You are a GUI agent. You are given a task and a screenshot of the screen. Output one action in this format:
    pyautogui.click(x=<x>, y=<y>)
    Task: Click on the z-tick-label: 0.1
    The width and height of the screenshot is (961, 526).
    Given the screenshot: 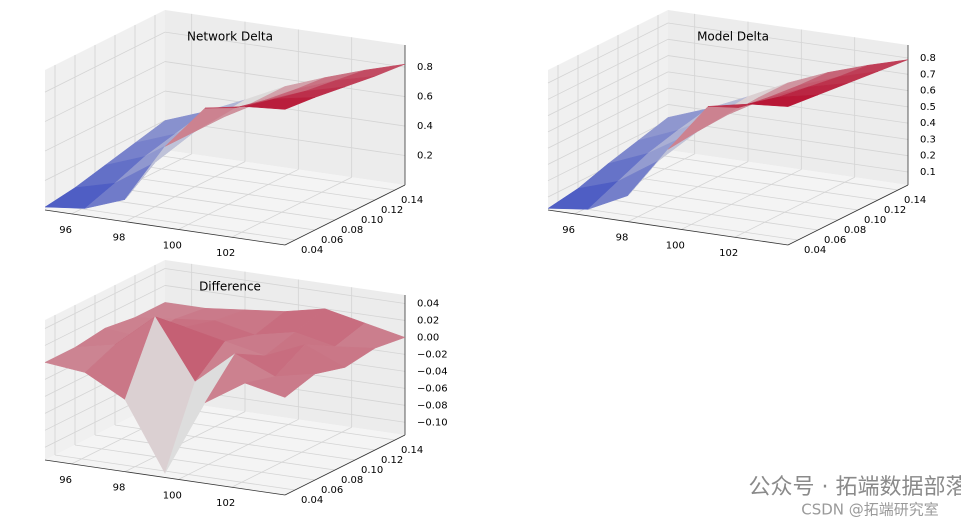 What is the action you would take?
    pyautogui.click(x=928, y=172)
    